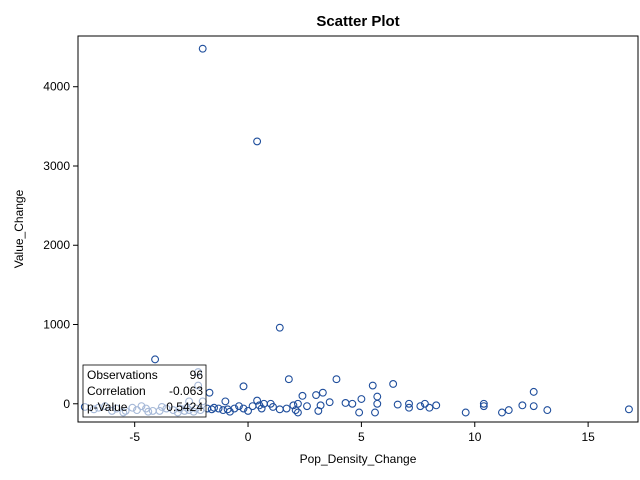 This screenshot has width=640, height=480. What do you see at coordinates (475, 437) in the screenshot?
I see `x-tick-label: 10` at bounding box center [475, 437].